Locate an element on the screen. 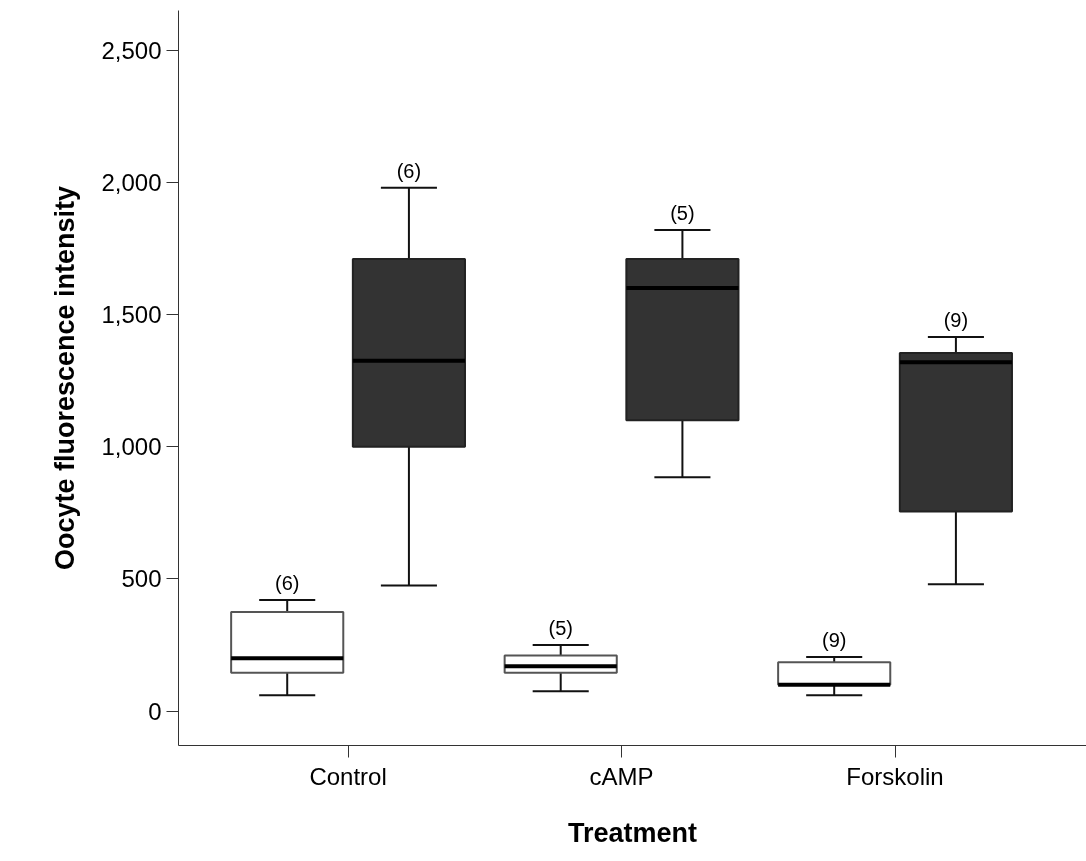 This screenshot has height=861, width=1086. y-tick-label: 2,000 is located at coordinates (131, 182).